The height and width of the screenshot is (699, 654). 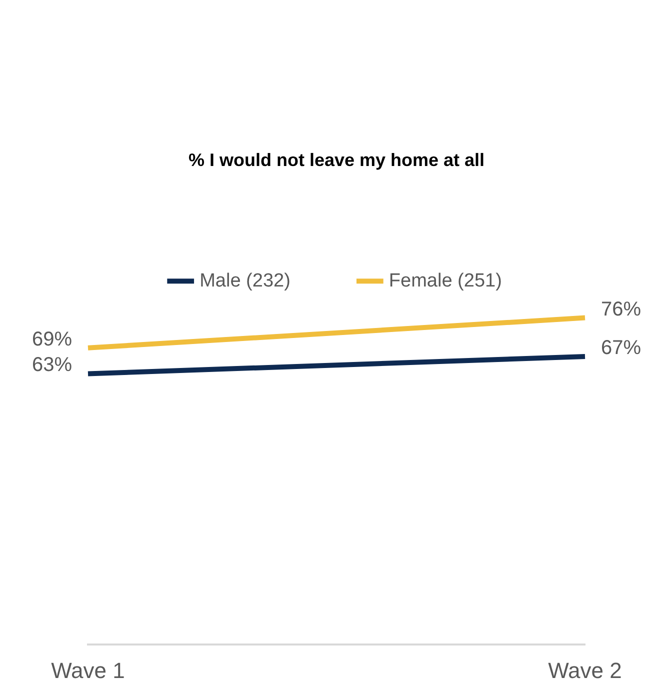 I want to click on data-label: 63%, so click(x=52, y=365).